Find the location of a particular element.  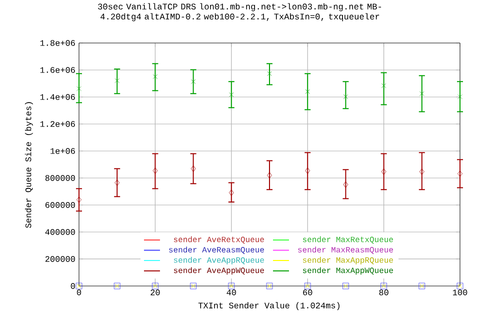

y-tick-label: 1.4e+06 is located at coordinates (57, 97).